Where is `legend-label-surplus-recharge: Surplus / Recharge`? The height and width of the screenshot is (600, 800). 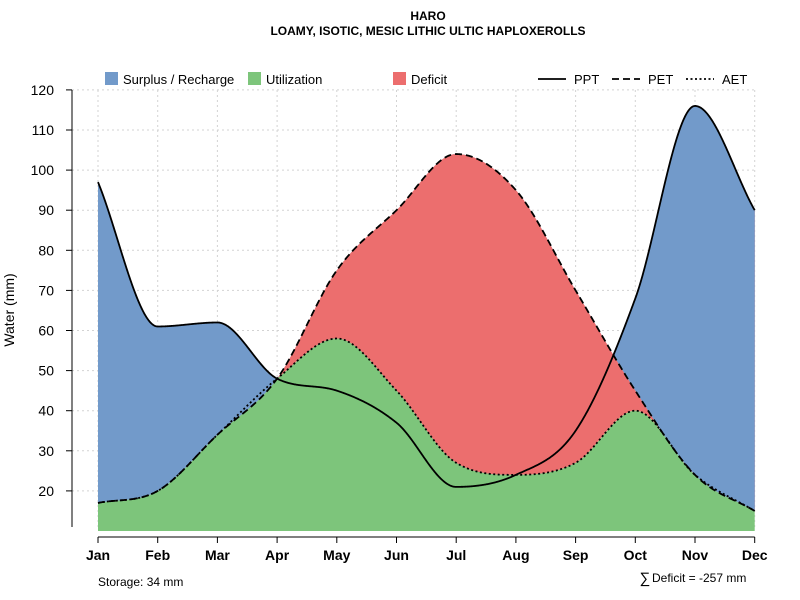
legend-label-surplus-recharge: Surplus / Recharge is located at coordinates (178, 79).